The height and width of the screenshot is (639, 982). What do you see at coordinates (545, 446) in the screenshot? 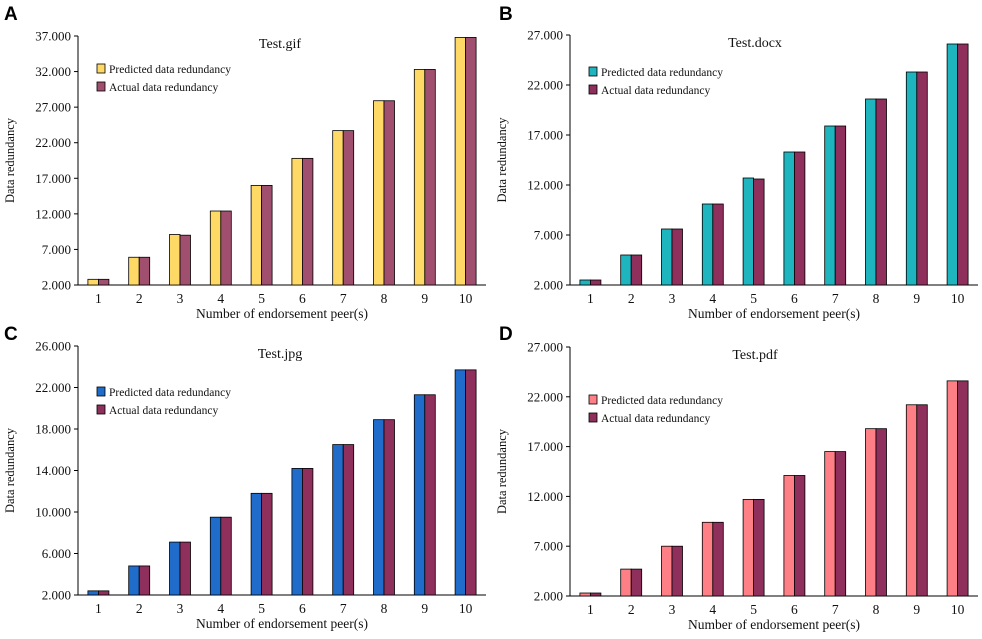
I see `y-tick-label: 17.000` at bounding box center [545, 446].